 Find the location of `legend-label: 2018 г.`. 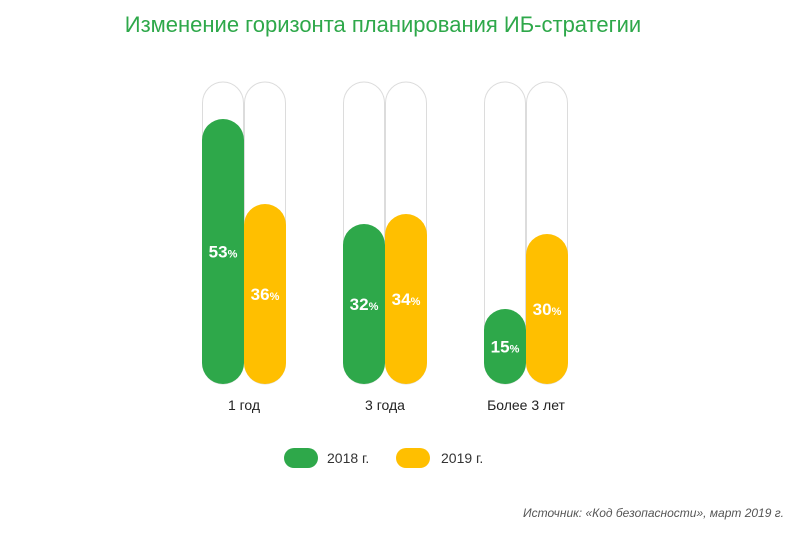

legend-label: 2018 г. is located at coordinates (348, 458).